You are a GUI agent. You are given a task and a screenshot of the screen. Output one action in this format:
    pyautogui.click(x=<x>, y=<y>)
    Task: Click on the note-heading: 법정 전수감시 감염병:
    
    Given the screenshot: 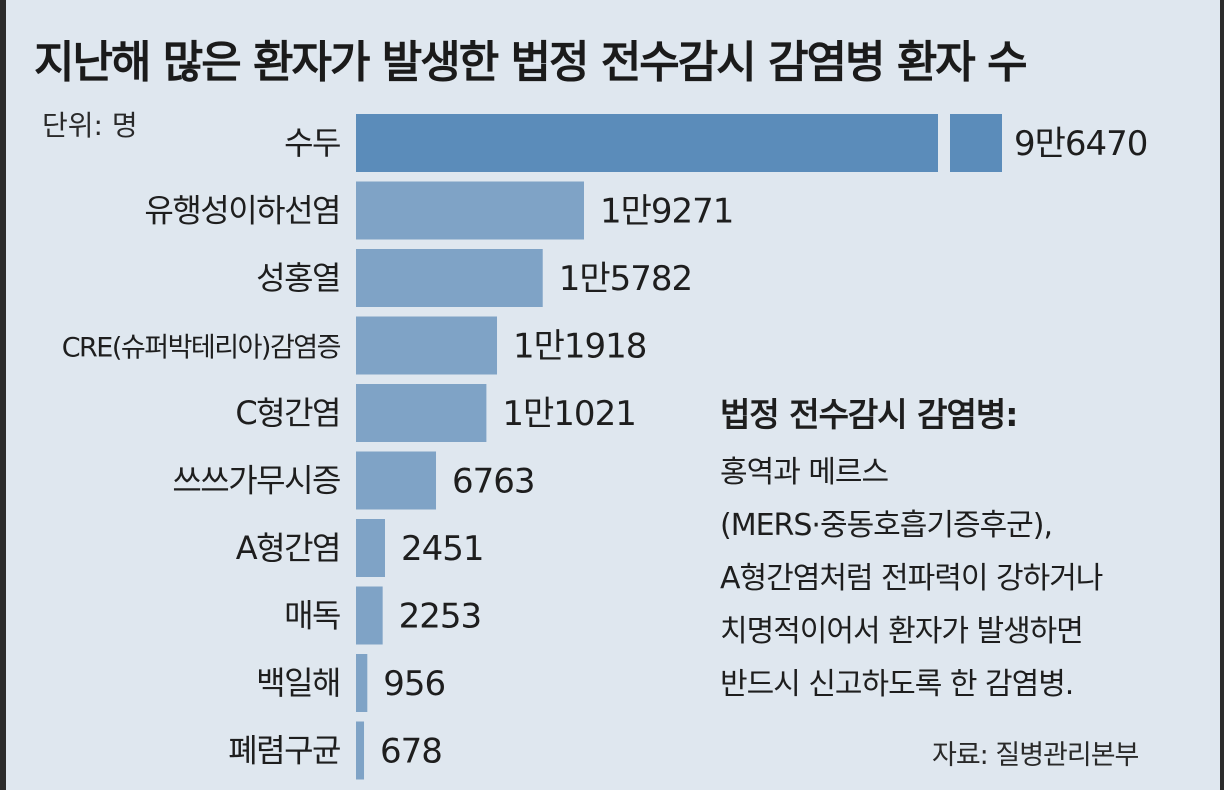 What is the action you would take?
    pyautogui.click(x=869, y=414)
    